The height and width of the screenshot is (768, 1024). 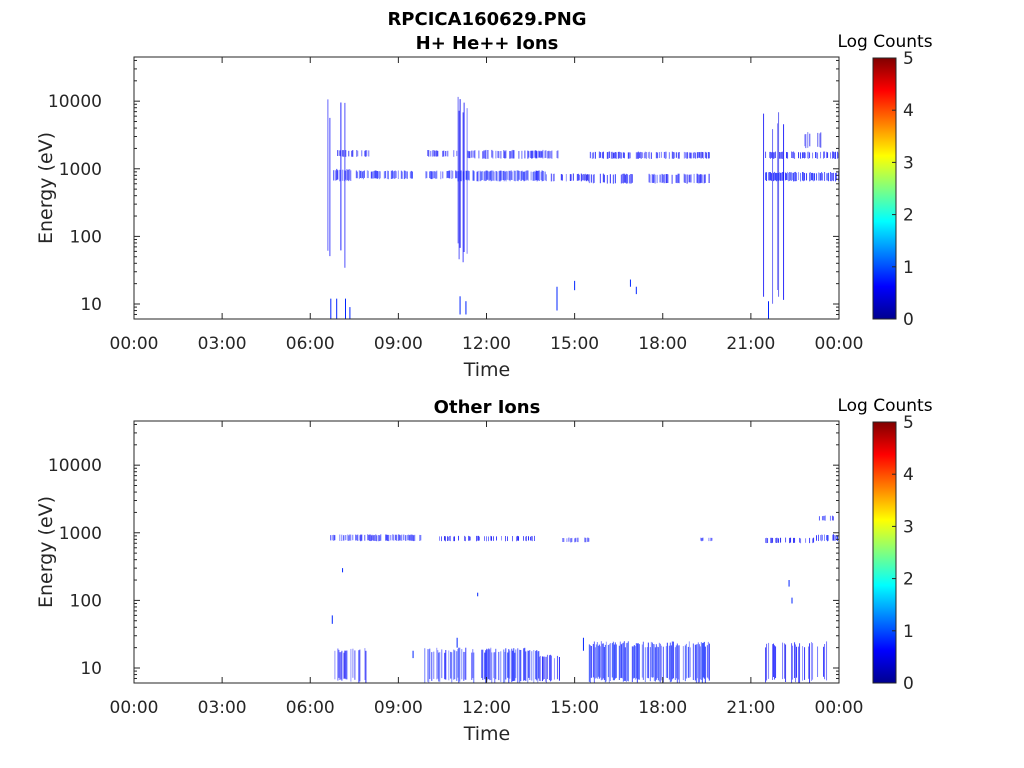 What do you see at coordinates (486, 19) in the screenshot?
I see `figure-suptitle: RPCICA160629.PNG` at bounding box center [486, 19].